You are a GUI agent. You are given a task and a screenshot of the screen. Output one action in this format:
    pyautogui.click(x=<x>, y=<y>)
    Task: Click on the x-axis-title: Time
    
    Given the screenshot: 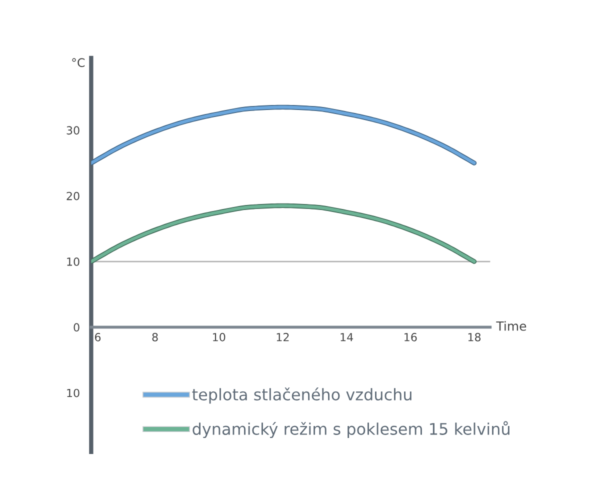 What is the action you would take?
    pyautogui.click(x=511, y=326)
    